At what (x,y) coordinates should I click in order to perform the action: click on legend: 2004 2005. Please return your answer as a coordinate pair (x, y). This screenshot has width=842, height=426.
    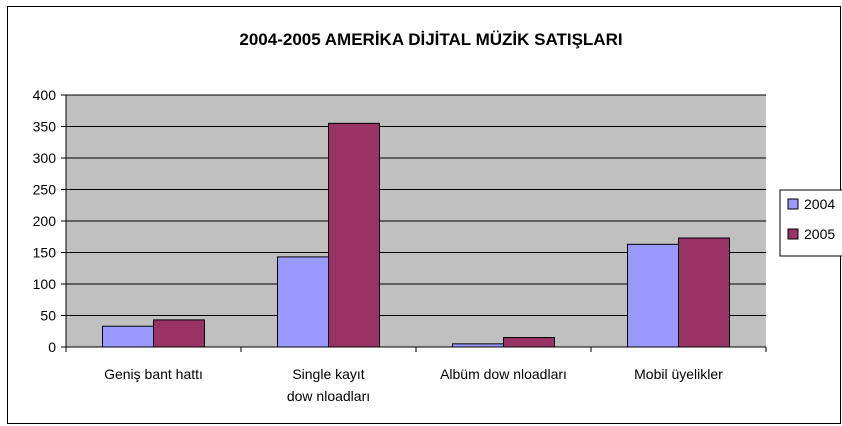
    Looking at the image, I should click on (810, 223).